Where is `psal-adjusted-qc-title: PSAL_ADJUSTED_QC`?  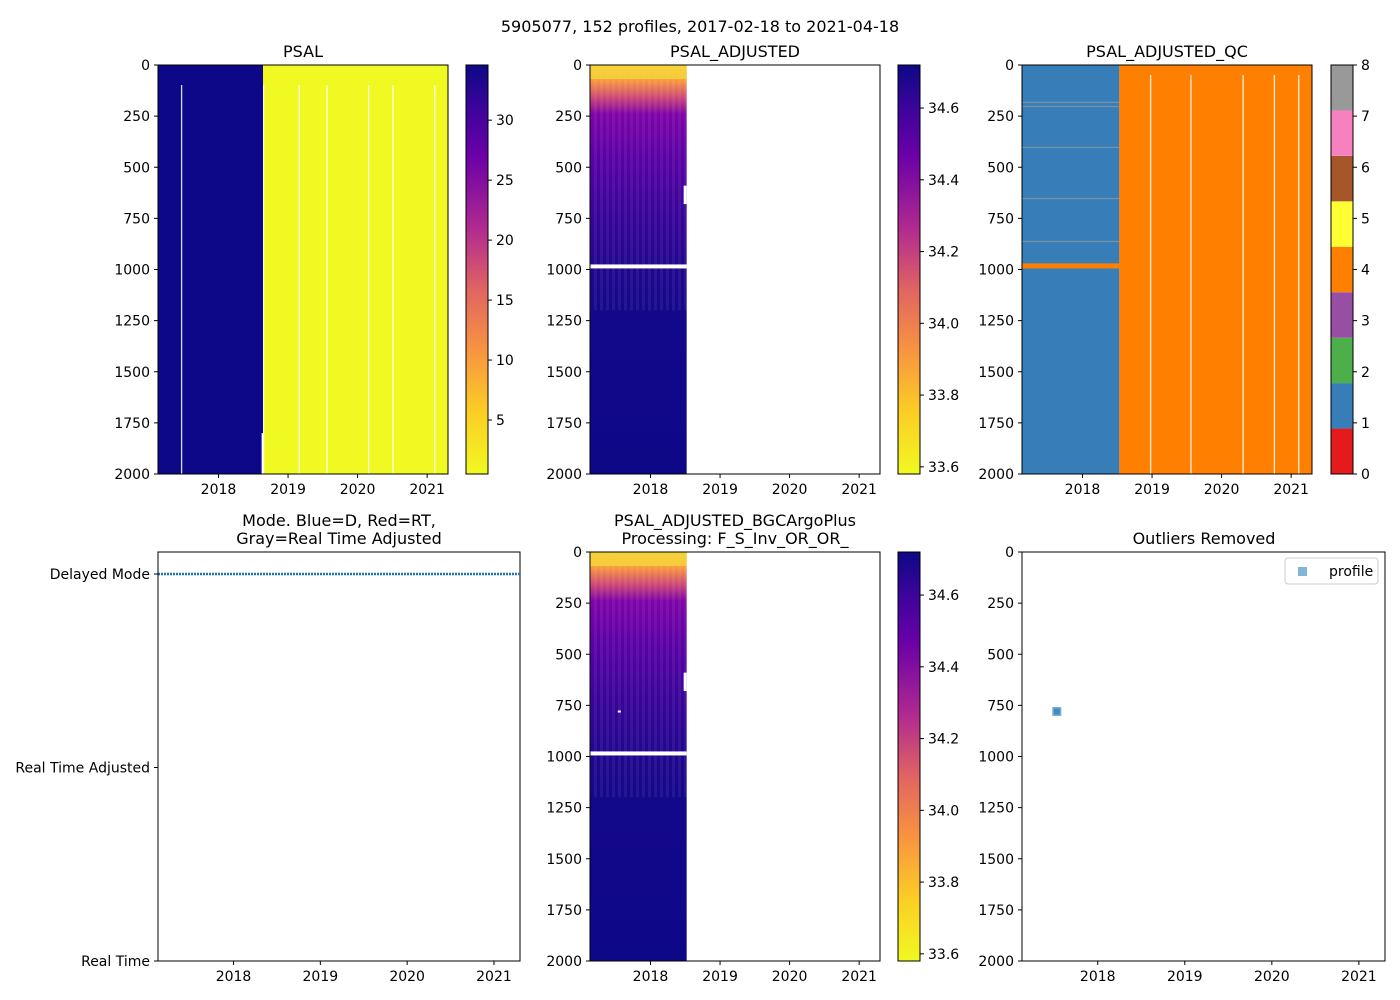
psal-adjusted-qc-title: PSAL_ADJUSTED_QC is located at coordinates (1167, 52).